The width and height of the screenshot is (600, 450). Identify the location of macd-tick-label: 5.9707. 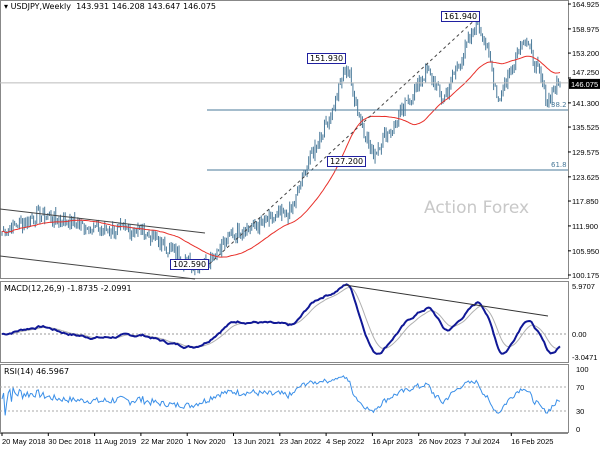
(583, 286).